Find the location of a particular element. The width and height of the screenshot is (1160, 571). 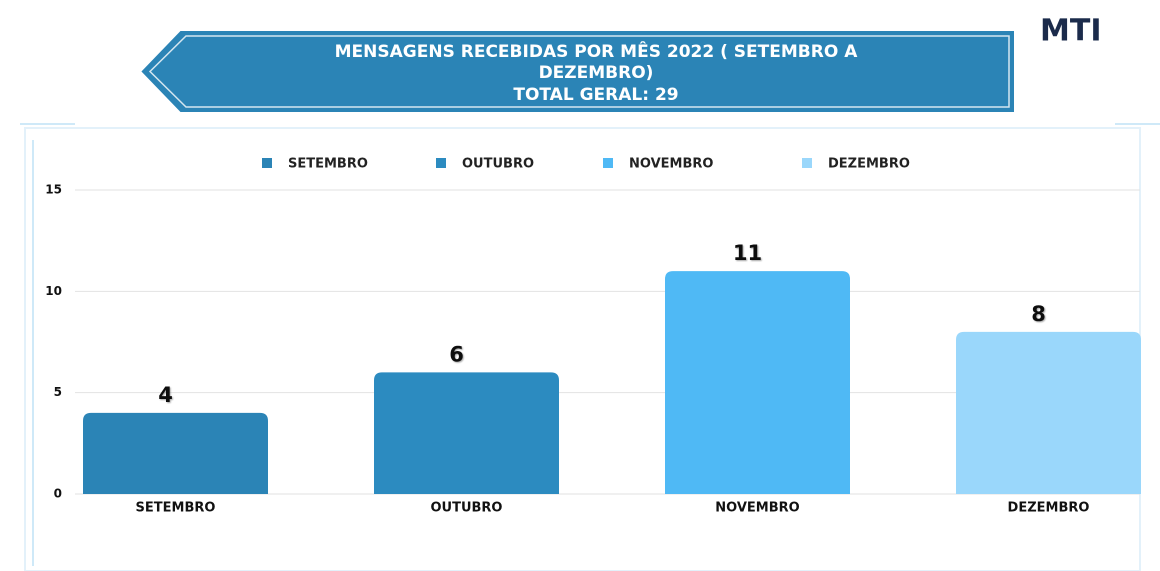

x-tick-label: SETEMBRO is located at coordinates (176, 508).